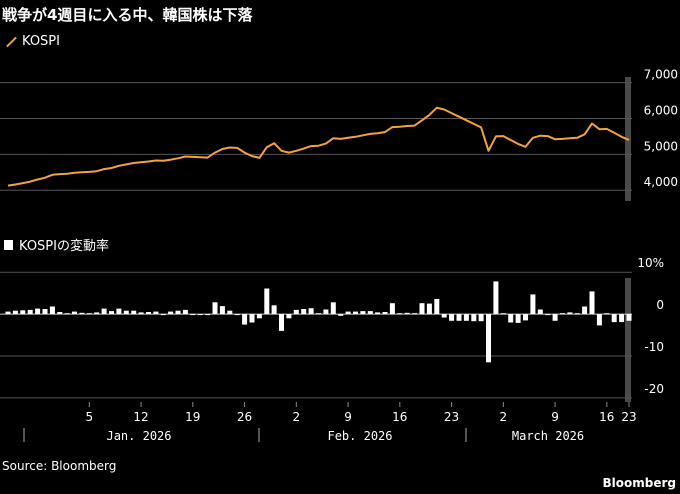 This screenshot has height=494, width=680. Describe the element at coordinates (8, 244) in the screenshot. I see `bar-legend-swatch-icon` at that location.